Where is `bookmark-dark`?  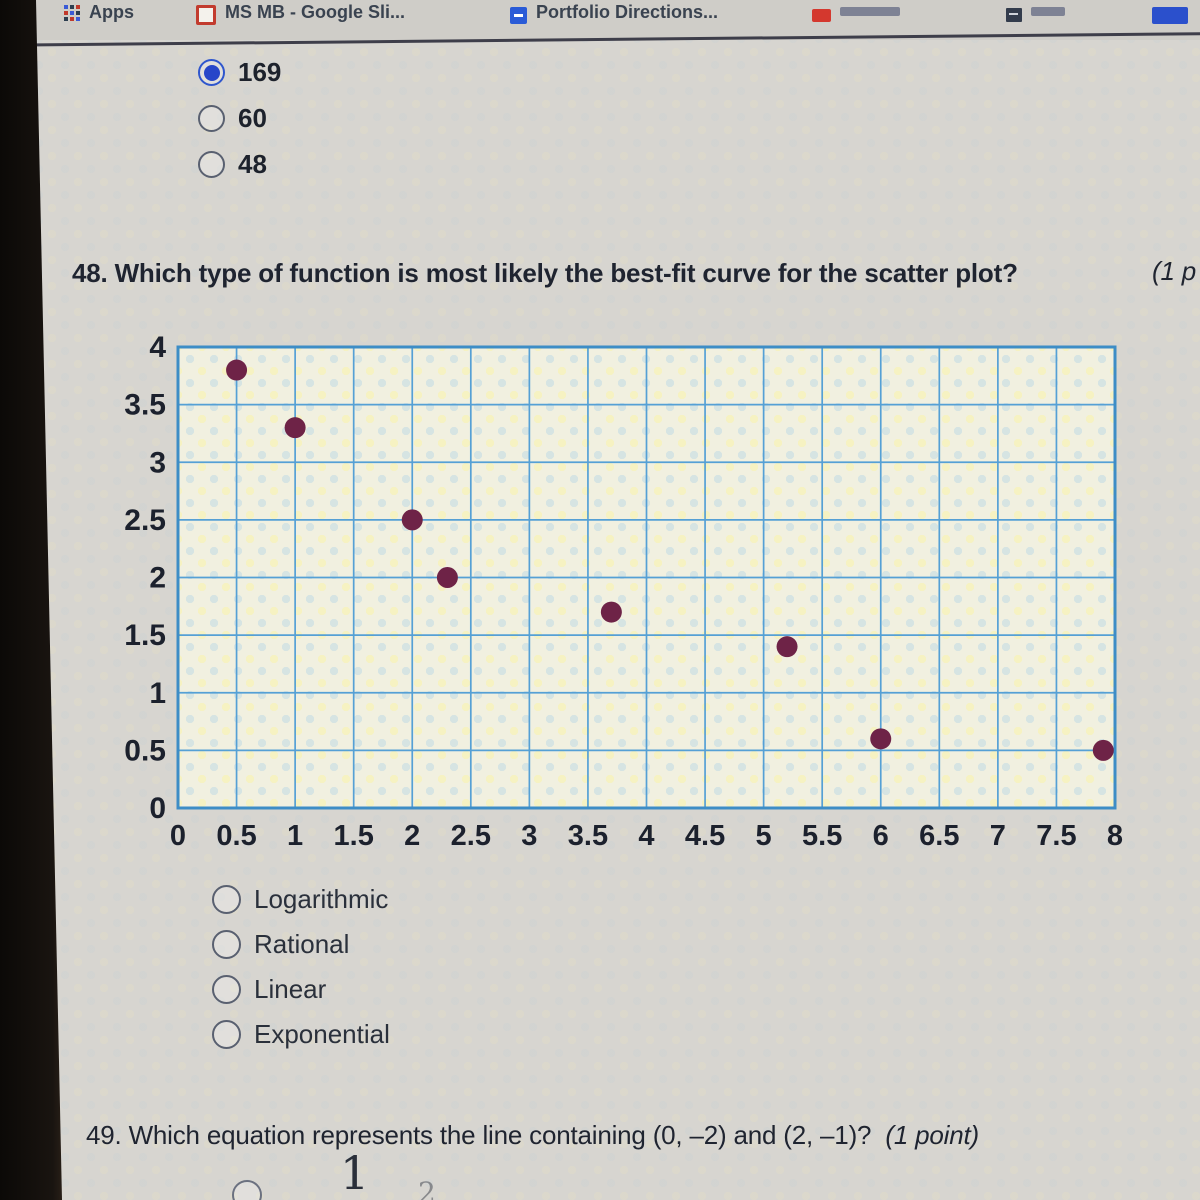
bookmark-dark is located at coordinates (1035, 15).